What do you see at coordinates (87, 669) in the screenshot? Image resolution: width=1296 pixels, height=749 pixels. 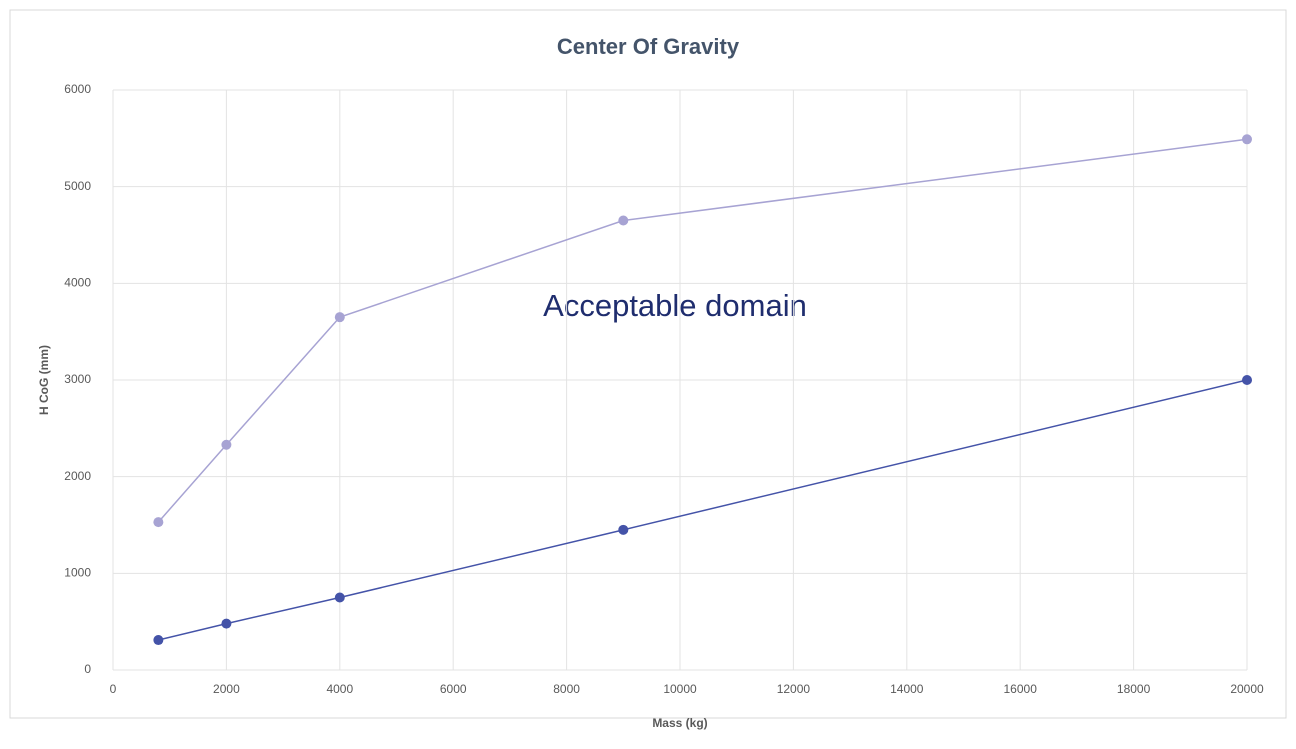 I see `y-tick-label: 0` at bounding box center [87, 669].